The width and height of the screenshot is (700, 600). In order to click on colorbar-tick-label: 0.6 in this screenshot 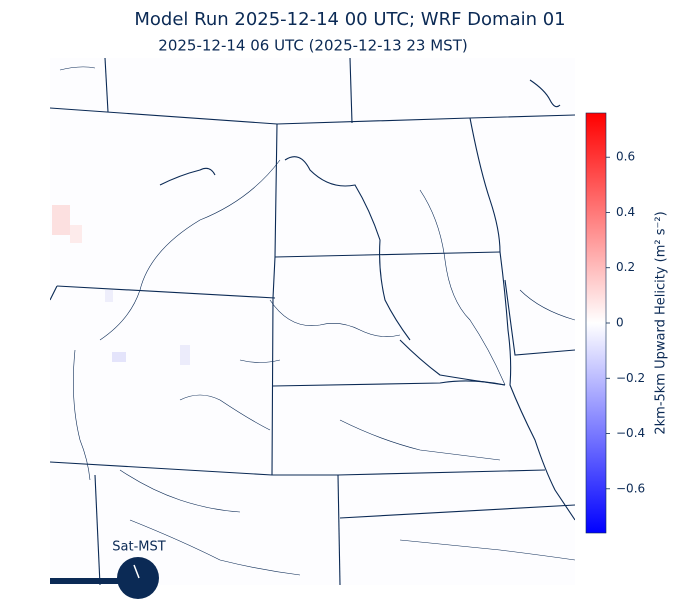, I will do `click(625, 157)`.